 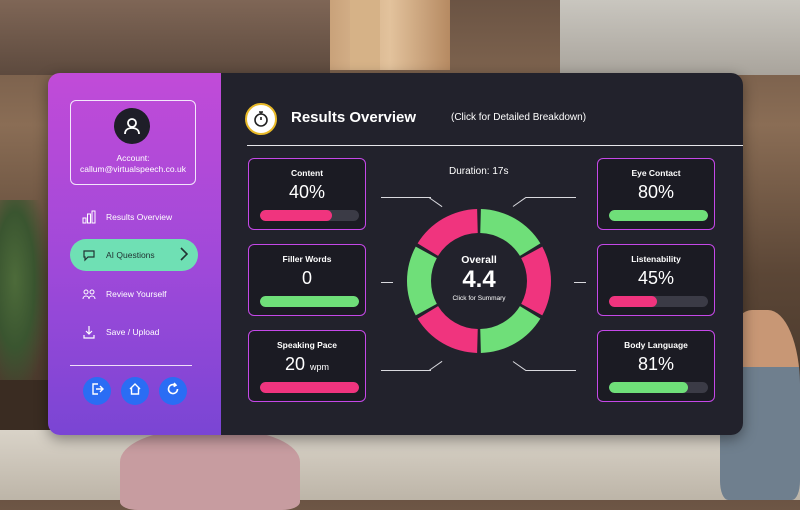 I want to click on sidebar-item-results-overview: Results Overview, so click(x=134, y=217).